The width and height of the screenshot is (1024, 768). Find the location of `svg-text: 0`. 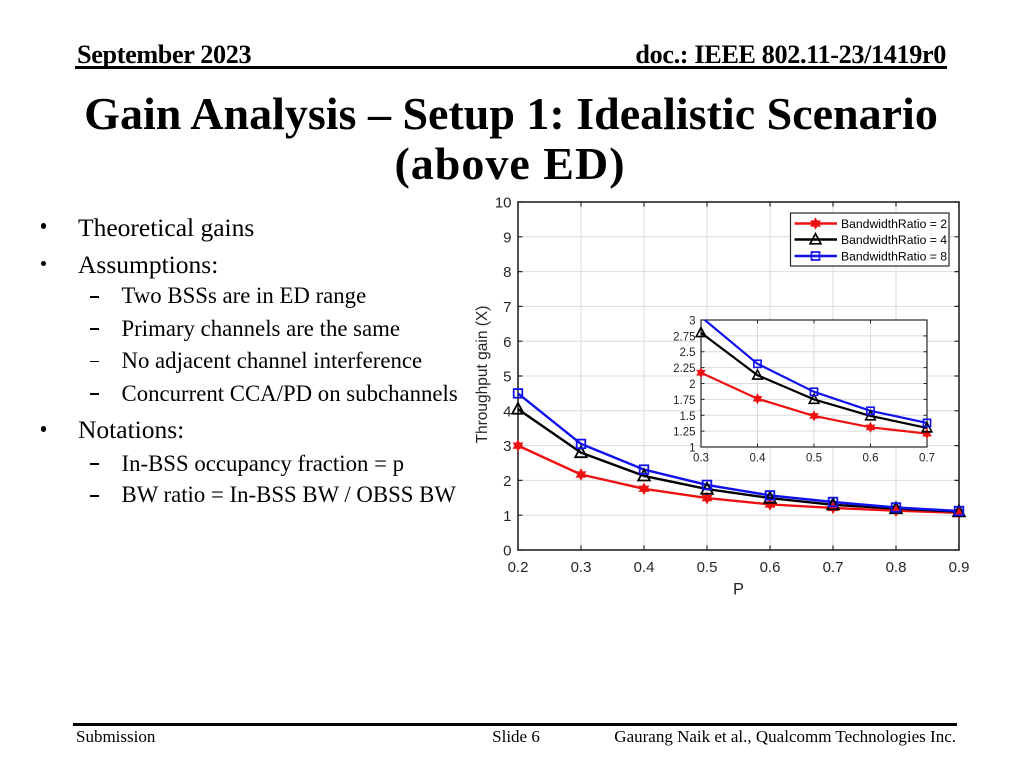

svg-text: 0 is located at coordinates (507, 551).